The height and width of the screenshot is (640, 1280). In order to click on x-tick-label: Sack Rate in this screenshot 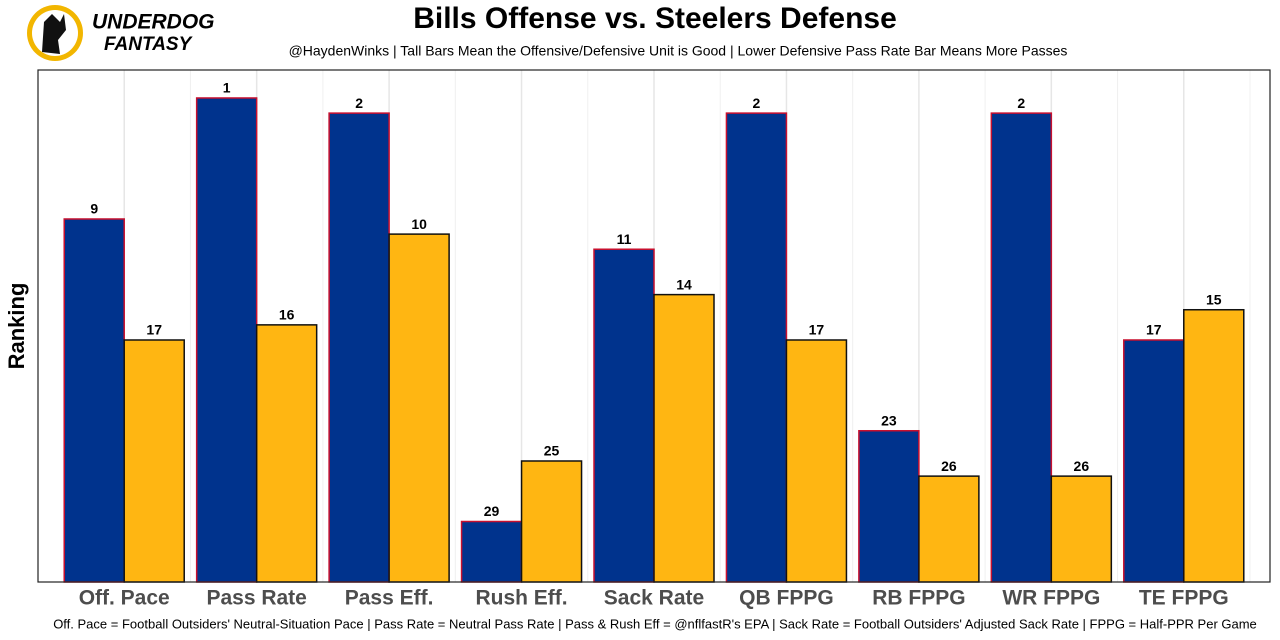, I will do `click(654, 598)`.